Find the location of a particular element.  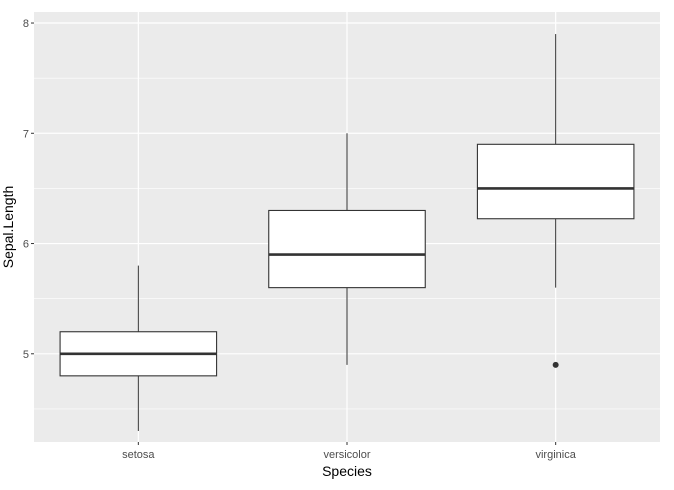

y-tick-label: 5 is located at coordinates (26, 355).